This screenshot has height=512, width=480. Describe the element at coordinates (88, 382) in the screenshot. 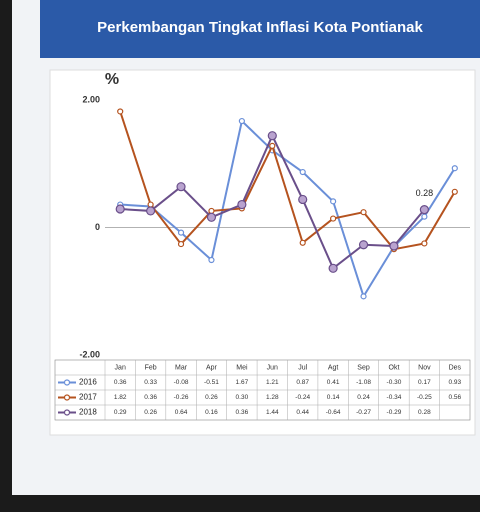

I see `legend-label: 2016` at that location.